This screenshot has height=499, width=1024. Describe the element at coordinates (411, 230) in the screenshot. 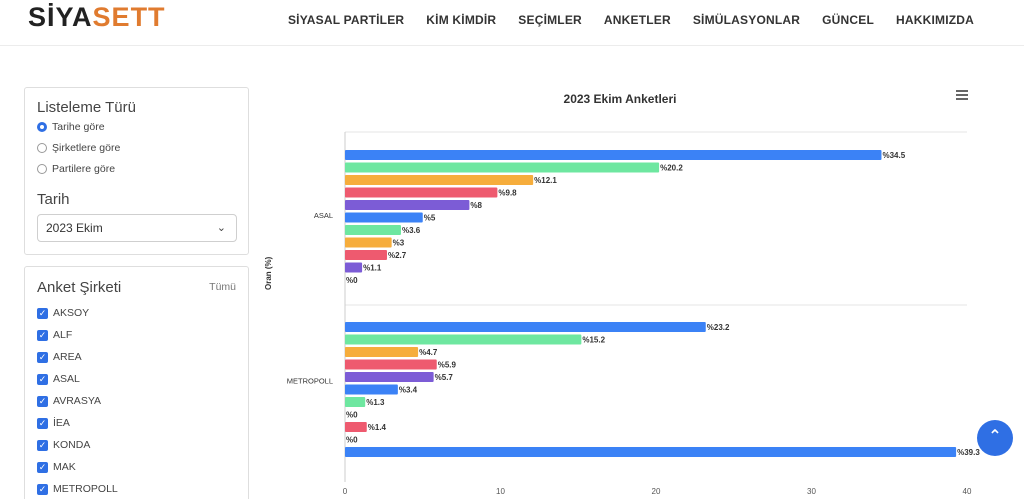

I see `bar-value-label: %3.6` at that location.